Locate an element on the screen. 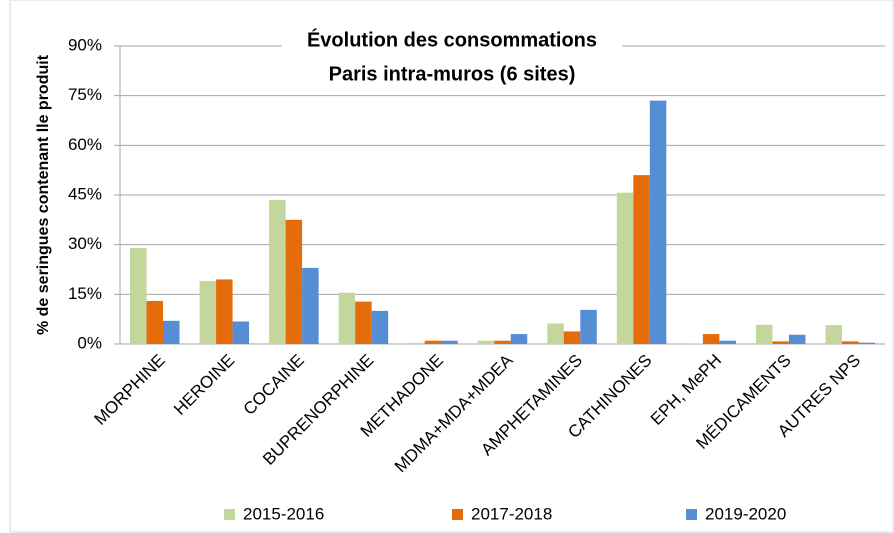 The image size is (894, 533). y-tick-label: 15% is located at coordinates (85, 293).